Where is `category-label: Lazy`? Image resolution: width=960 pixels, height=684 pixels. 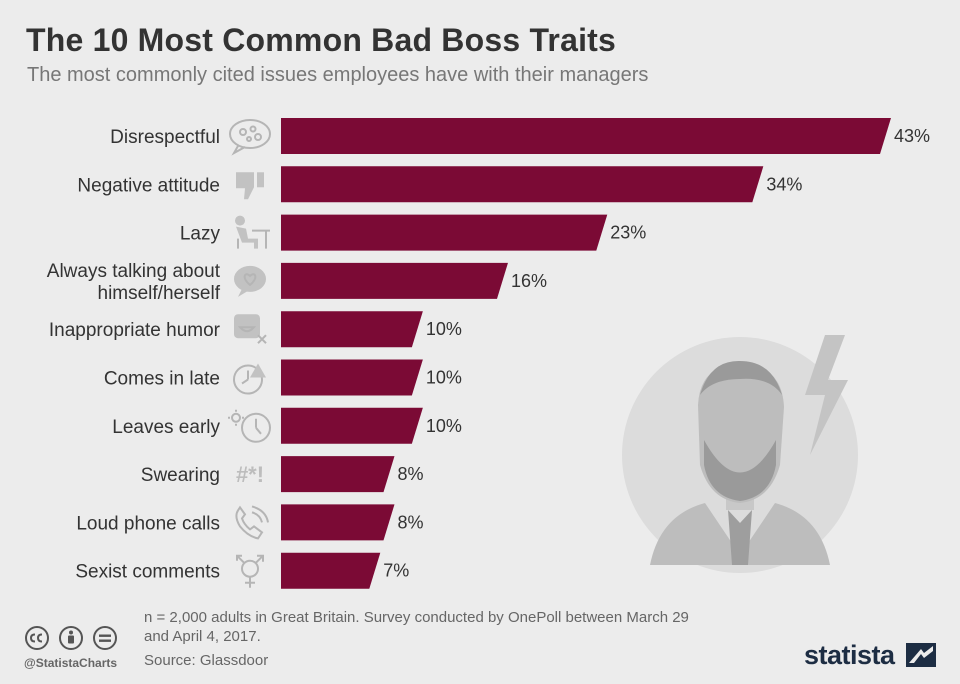
category-label: Lazy is located at coordinates (200, 234).